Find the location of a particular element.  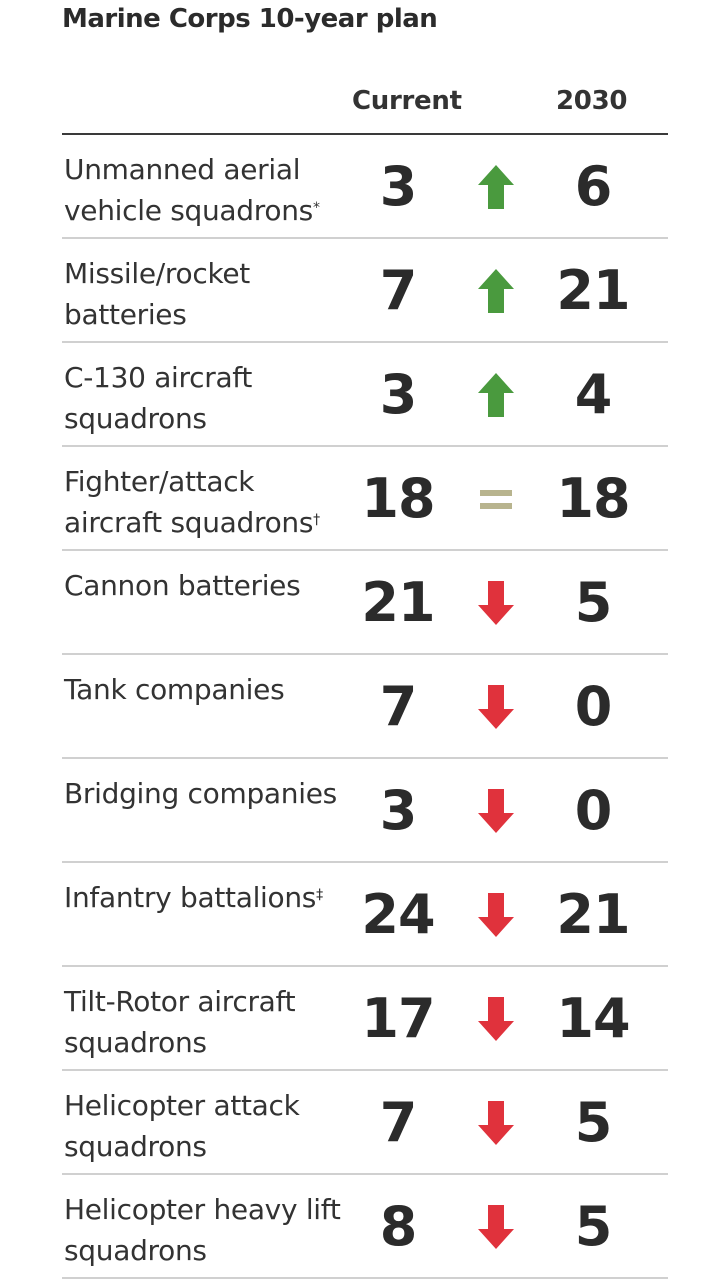

table-row: Tank companies 7 0 is located at coordinates (365, 707).